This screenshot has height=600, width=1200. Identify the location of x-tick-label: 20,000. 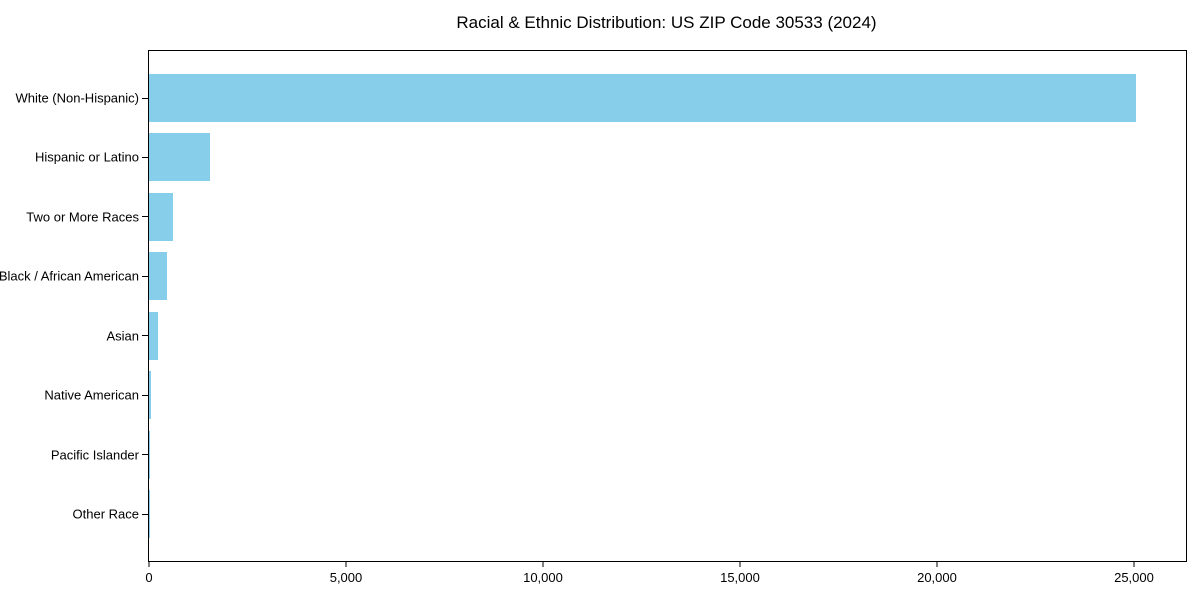
(937, 577).